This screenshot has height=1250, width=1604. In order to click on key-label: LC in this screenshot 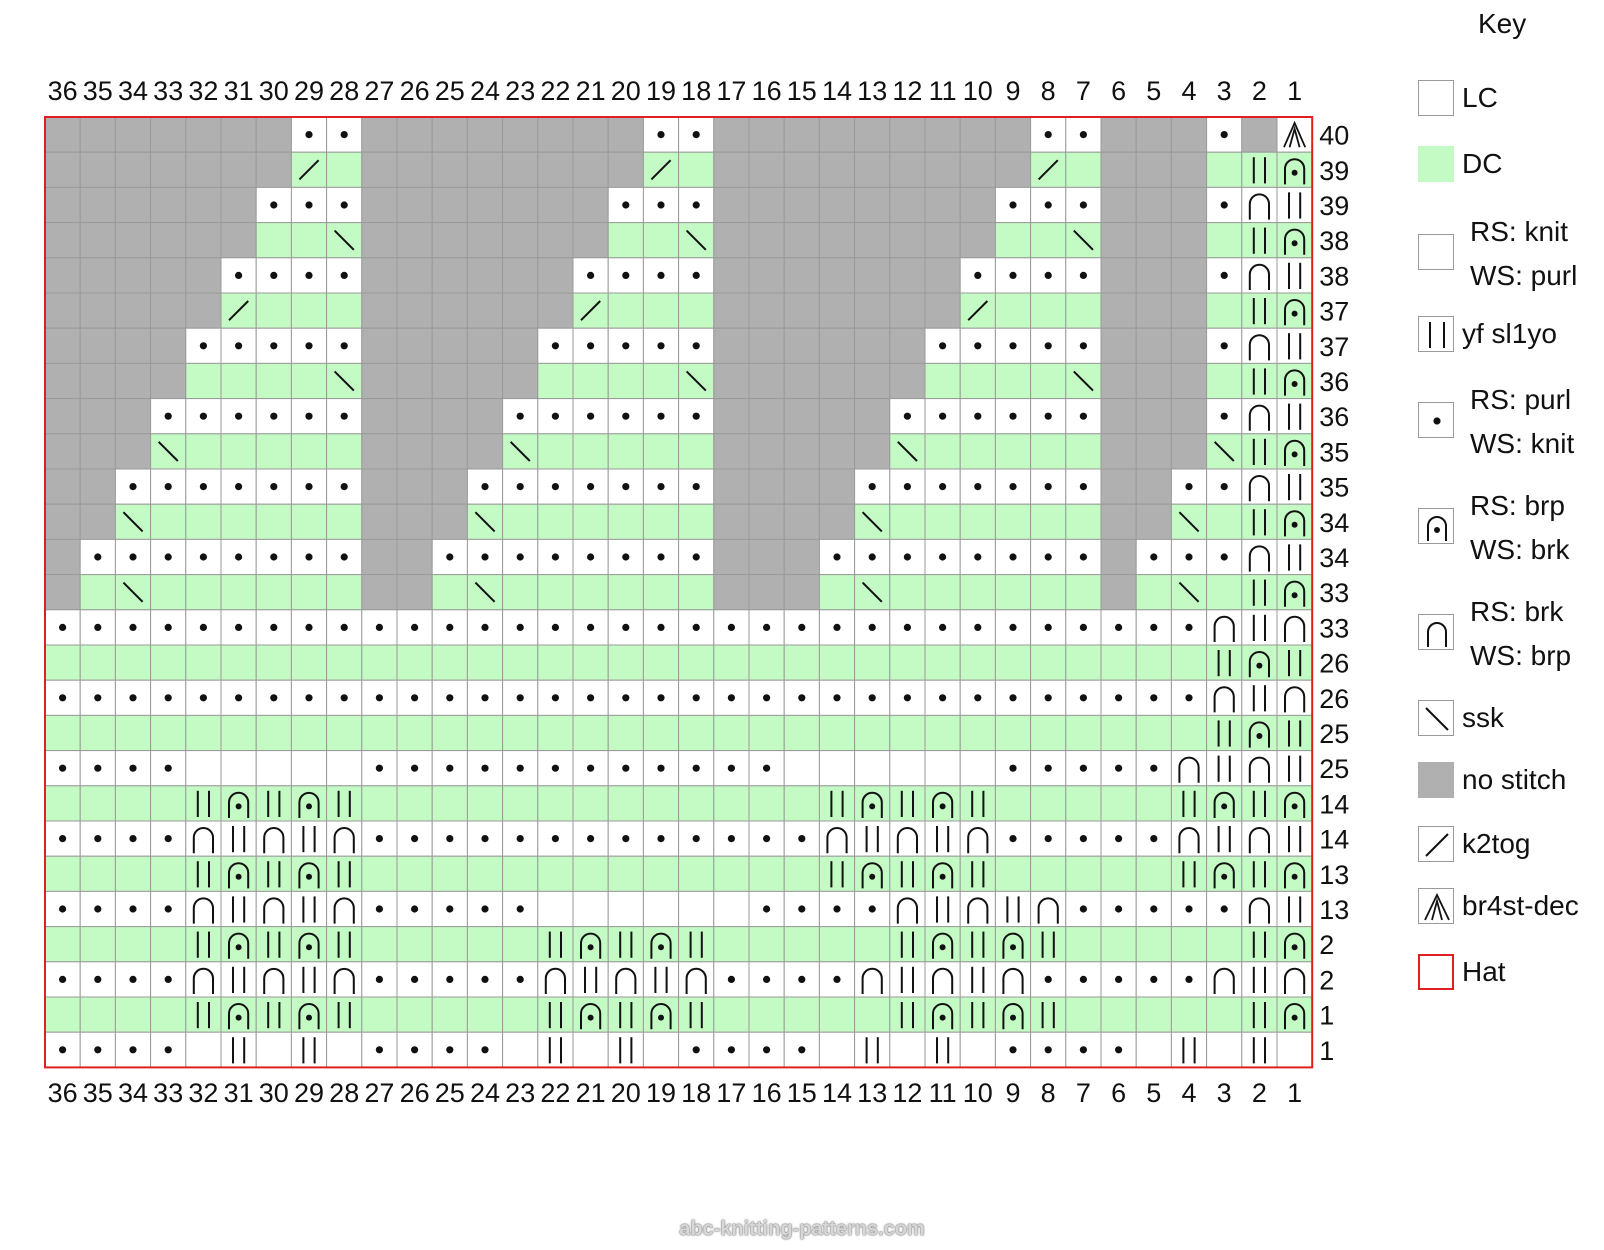, I will do `click(1480, 97)`.